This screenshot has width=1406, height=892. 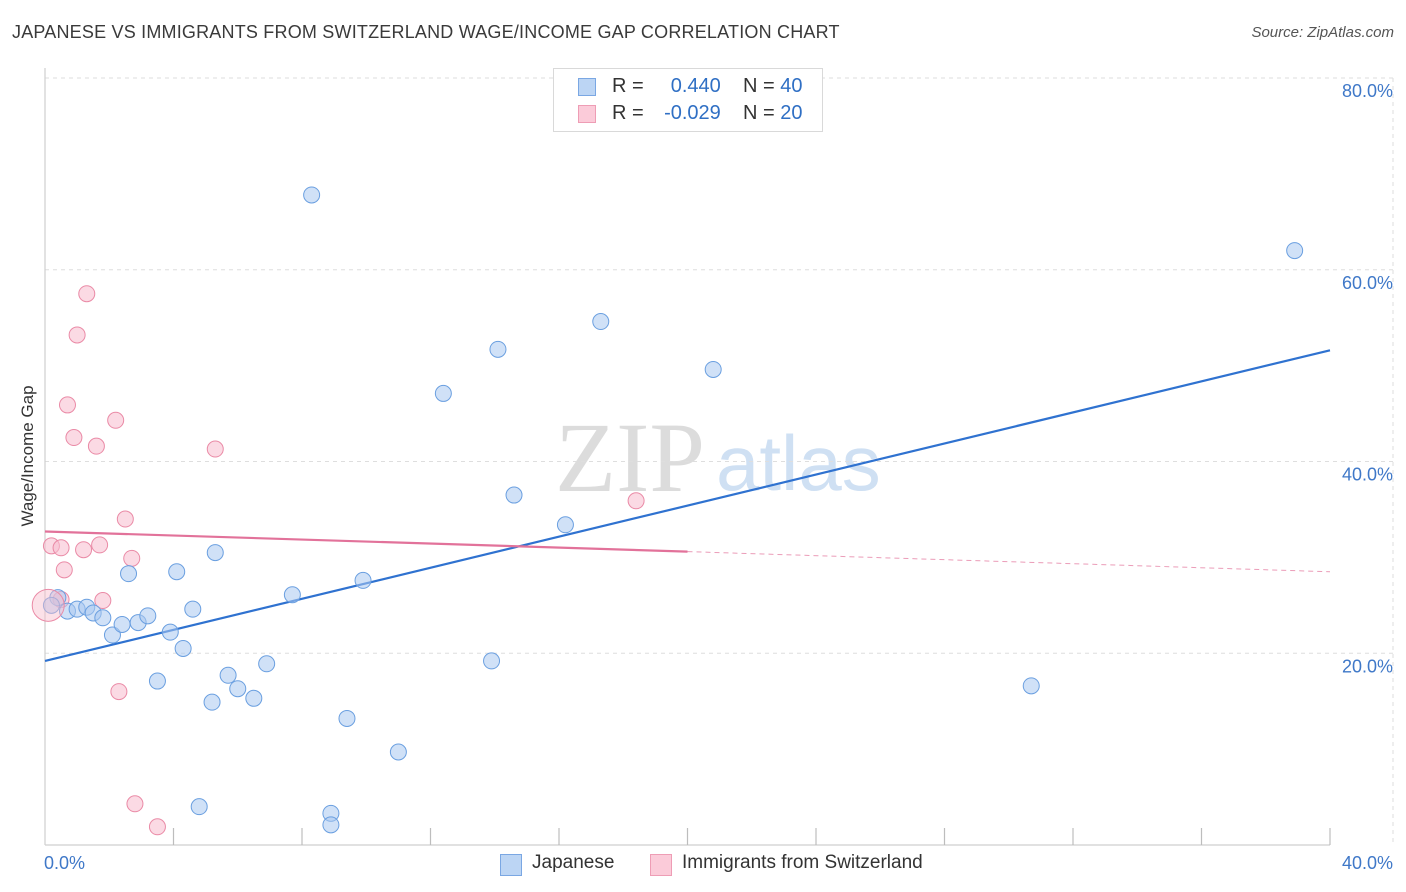 What do you see at coordinates (791, 86) in the screenshot?
I see `n-value: 40` at bounding box center [791, 86].